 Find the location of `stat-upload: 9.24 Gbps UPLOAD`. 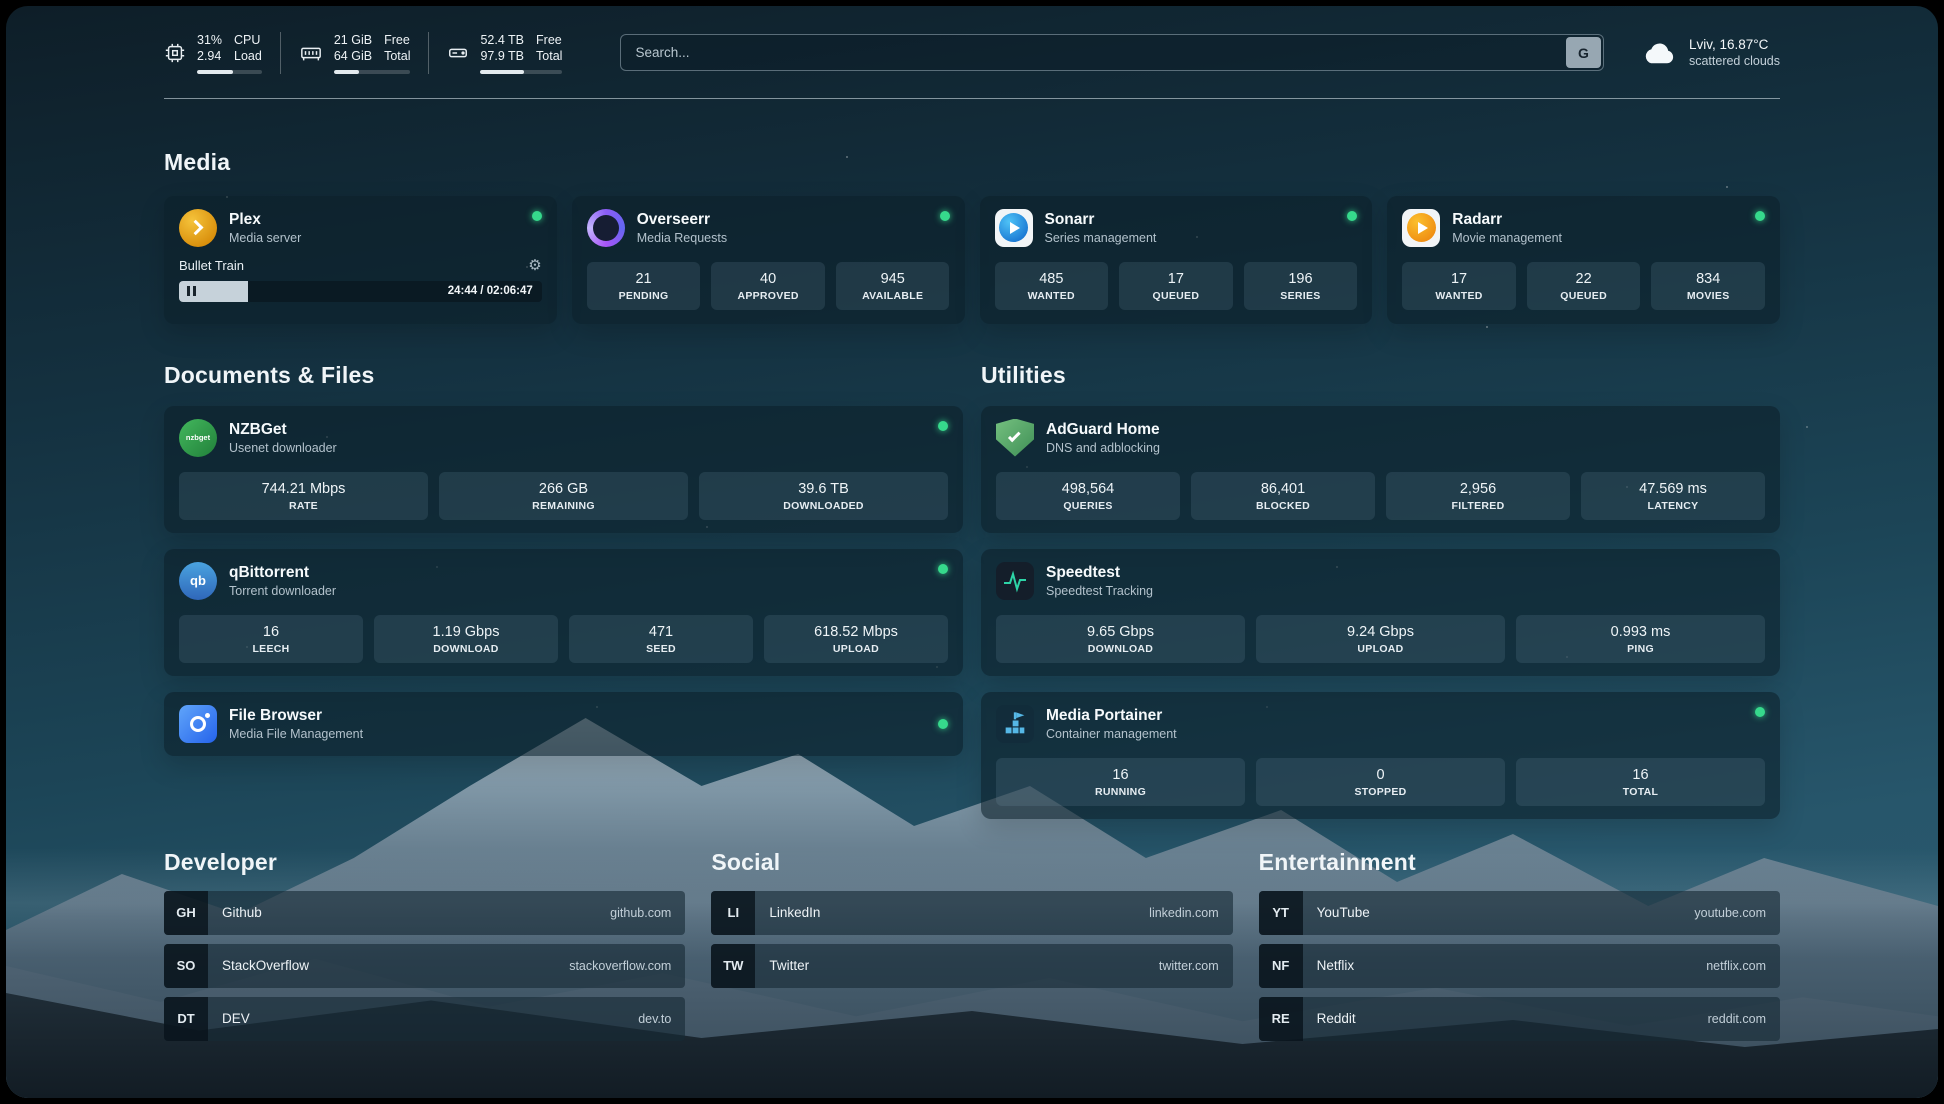

stat-upload: 9.24 Gbps UPLOAD is located at coordinates (1380, 638).